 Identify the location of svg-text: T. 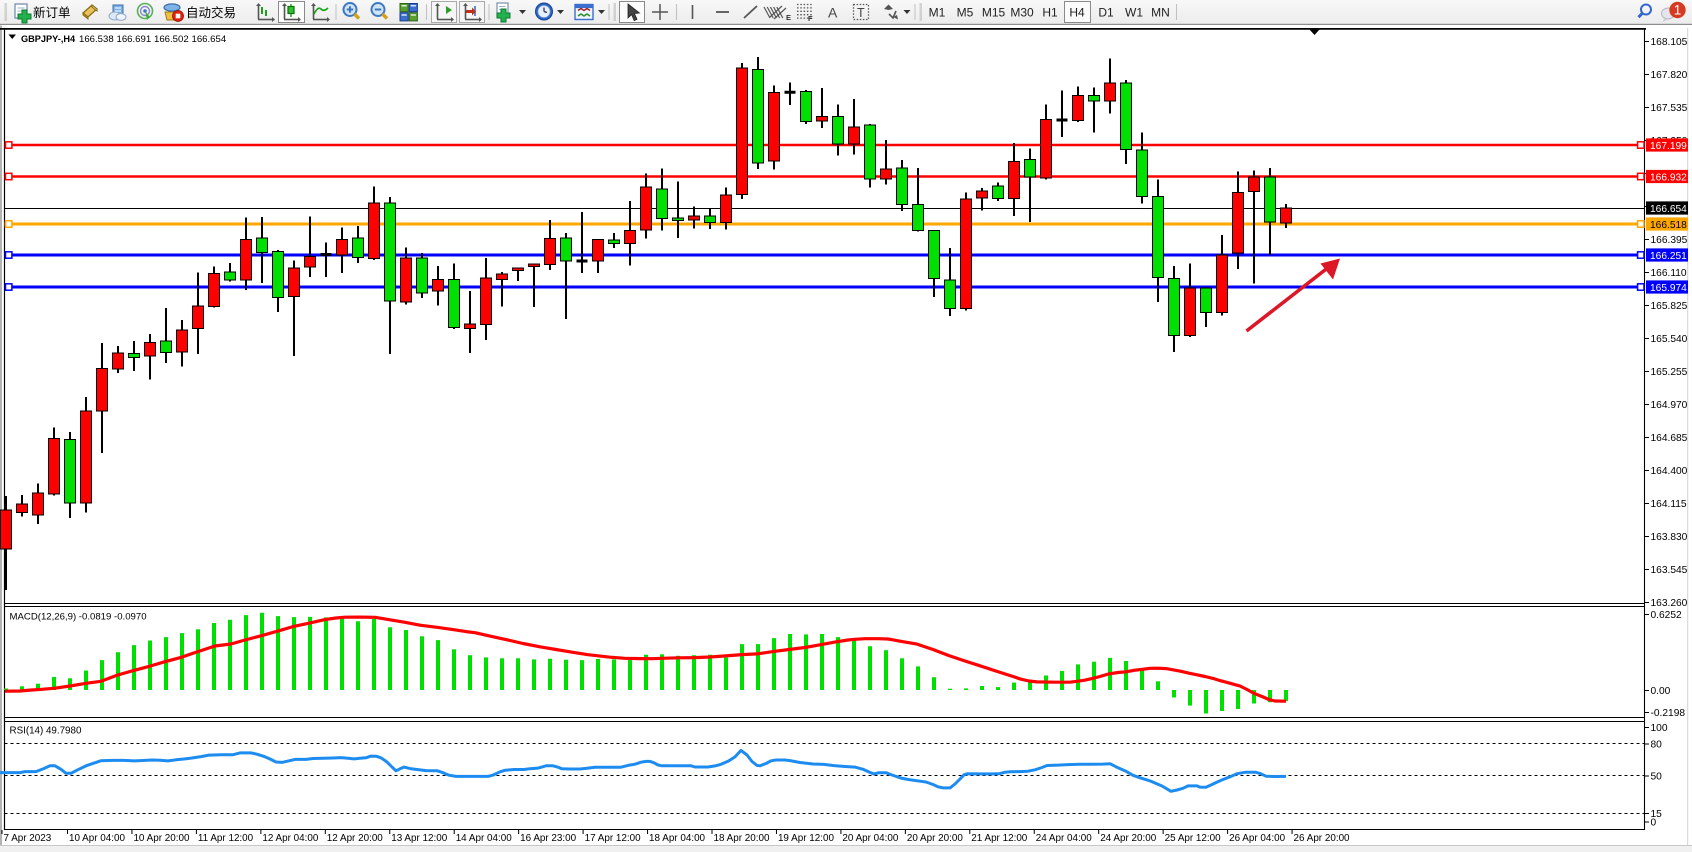
(861, 13).